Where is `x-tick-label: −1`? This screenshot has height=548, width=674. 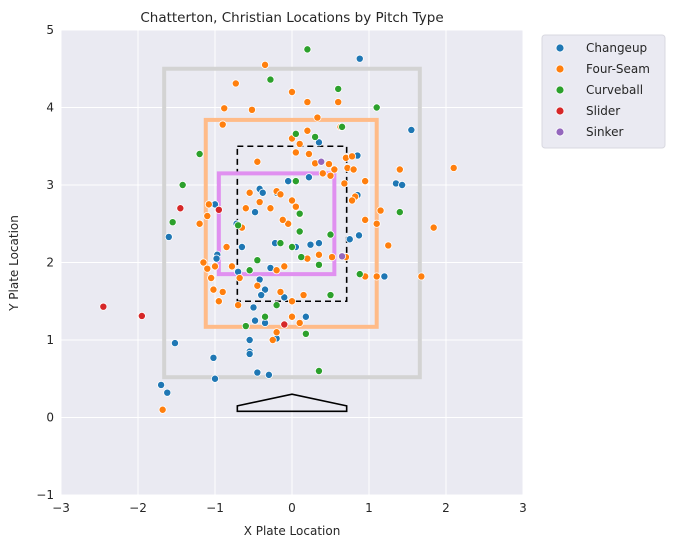
x-tick-label: −1 is located at coordinates (215, 508).